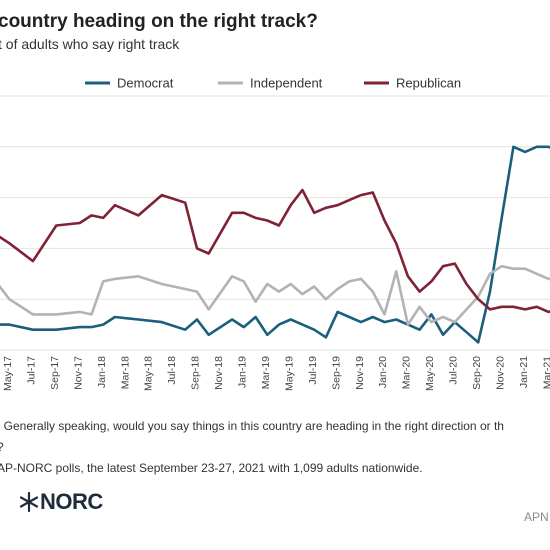 Image resolution: width=550 pixels, height=550 pixels. Describe the element at coordinates (172, 370) in the screenshot. I see `x-tick-label: Jul-18` at that location.